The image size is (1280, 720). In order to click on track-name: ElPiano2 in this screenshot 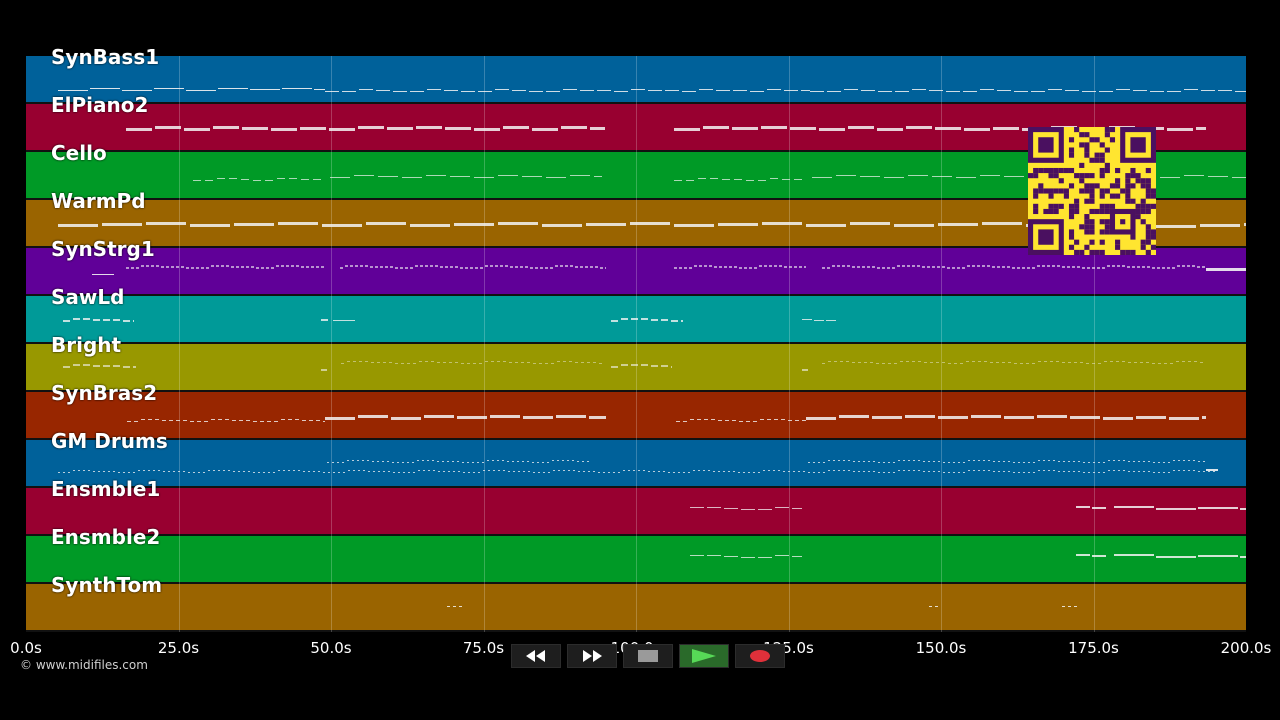, I will do `click(100, 105)`.